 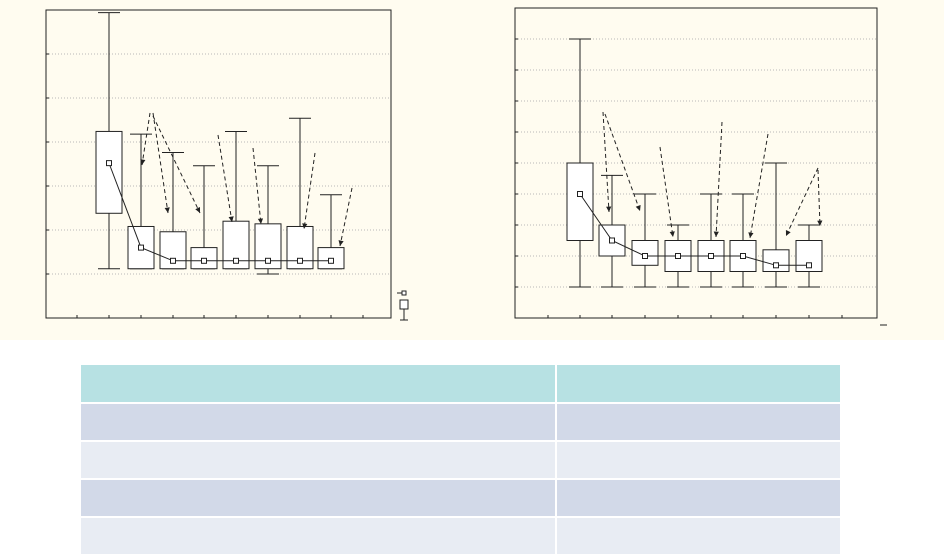 I want to click on legend-box-glyph, so click(x=404, y=304).